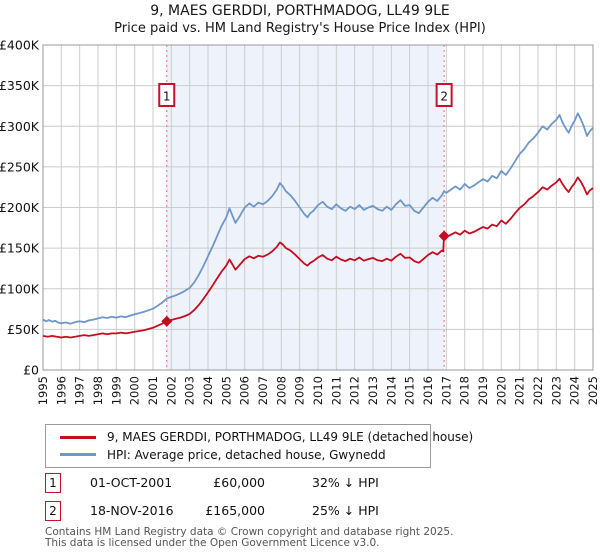  What do you see at coordinates (501, 390) in the screenshot?
I see `x-tick-label: 2020` at bounding box center [501, 390].